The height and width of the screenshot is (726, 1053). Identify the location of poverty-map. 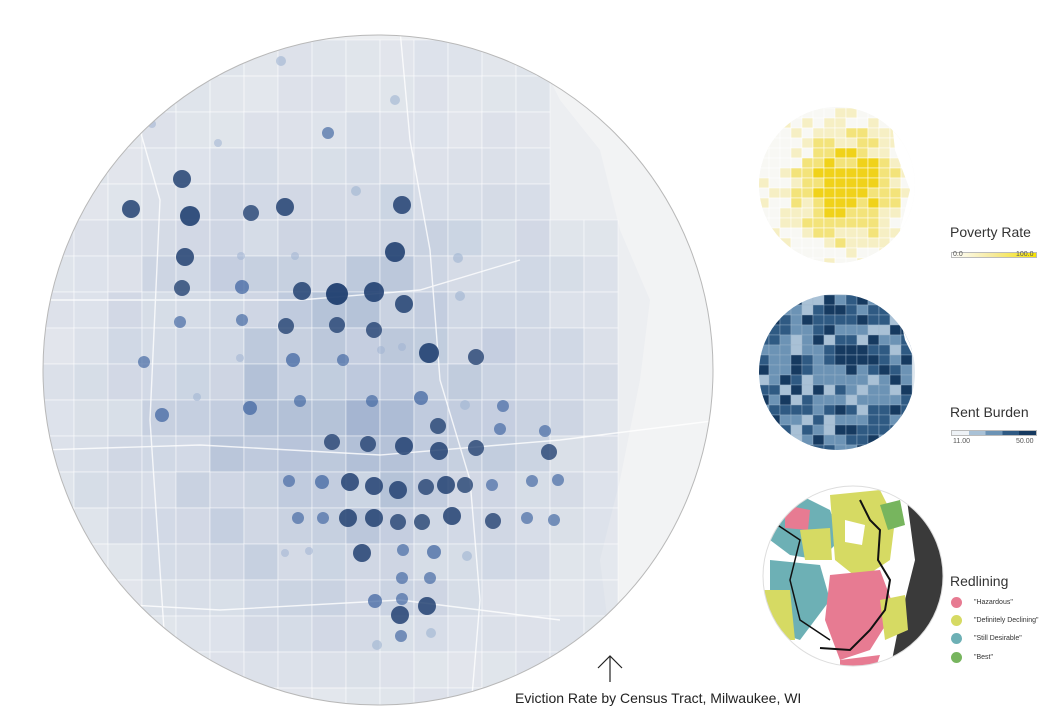
(837, 187).